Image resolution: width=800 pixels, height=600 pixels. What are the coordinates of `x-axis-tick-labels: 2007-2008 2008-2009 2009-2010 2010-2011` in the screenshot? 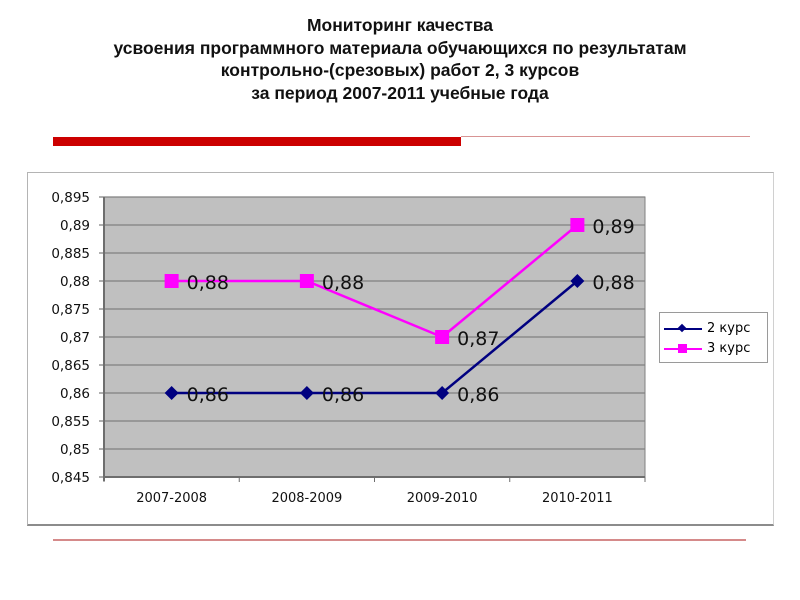 It's located at (374, 498).